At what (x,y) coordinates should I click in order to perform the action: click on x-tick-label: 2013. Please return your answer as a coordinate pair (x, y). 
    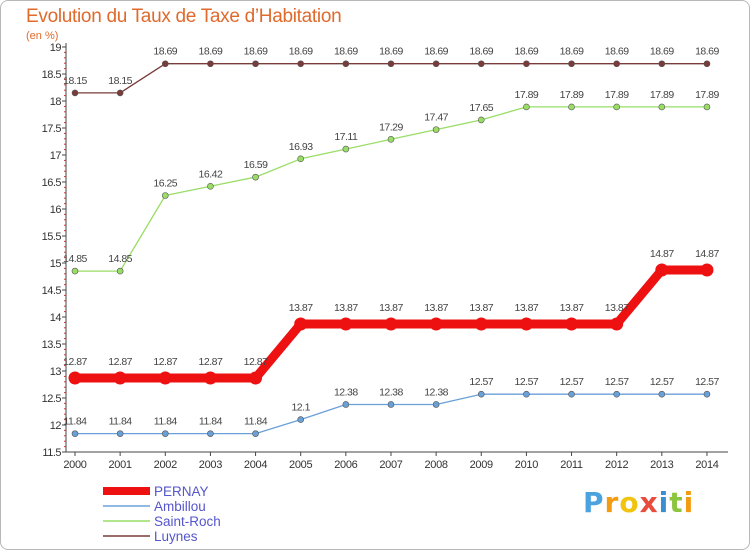
    Looking at the image, I should click on (661, 465).